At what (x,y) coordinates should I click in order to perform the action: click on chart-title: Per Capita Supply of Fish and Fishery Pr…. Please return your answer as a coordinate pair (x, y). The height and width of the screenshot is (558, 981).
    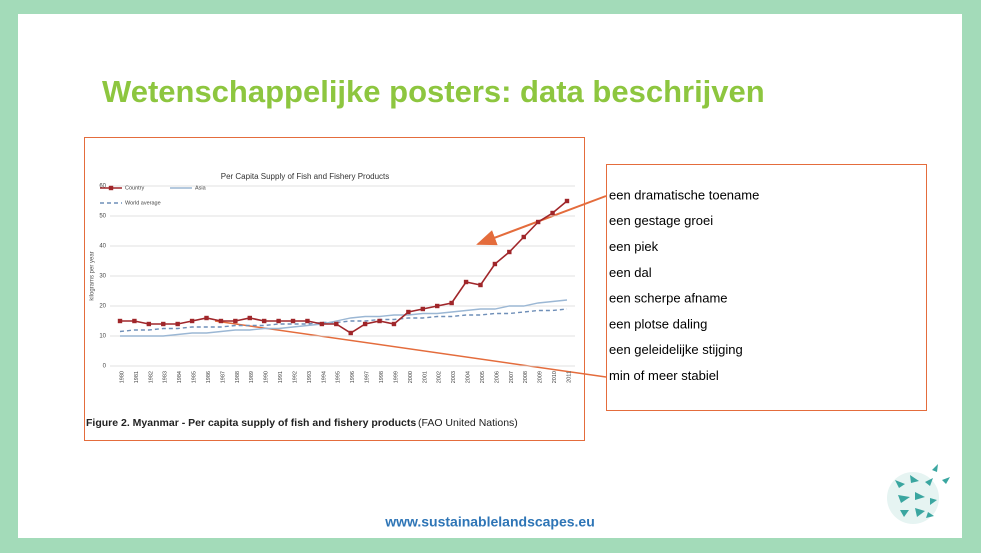
    Looking at the image, I should click on (305, 176).